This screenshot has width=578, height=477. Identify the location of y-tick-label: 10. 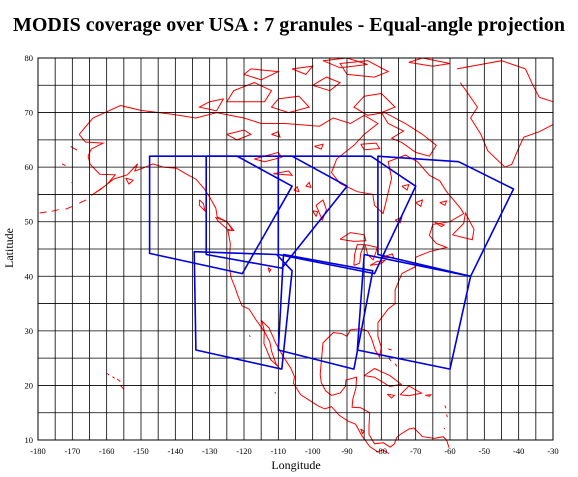
(29, 440).